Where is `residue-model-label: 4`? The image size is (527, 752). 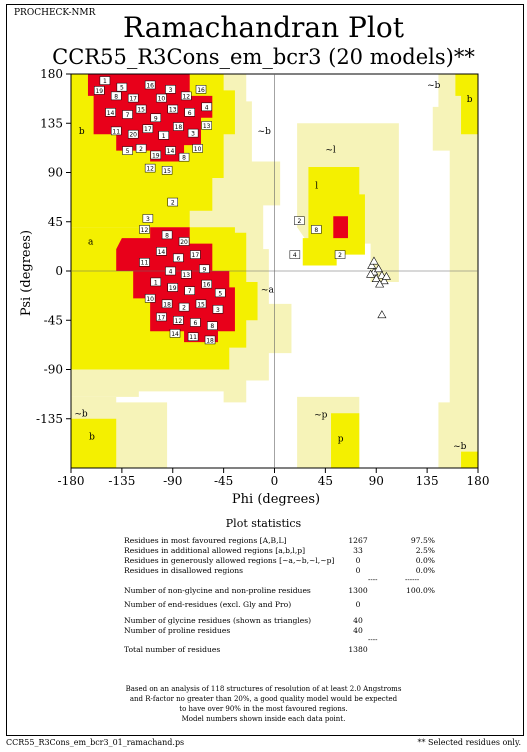
residue-model-label: 4 is located at coordinates (295, 255).